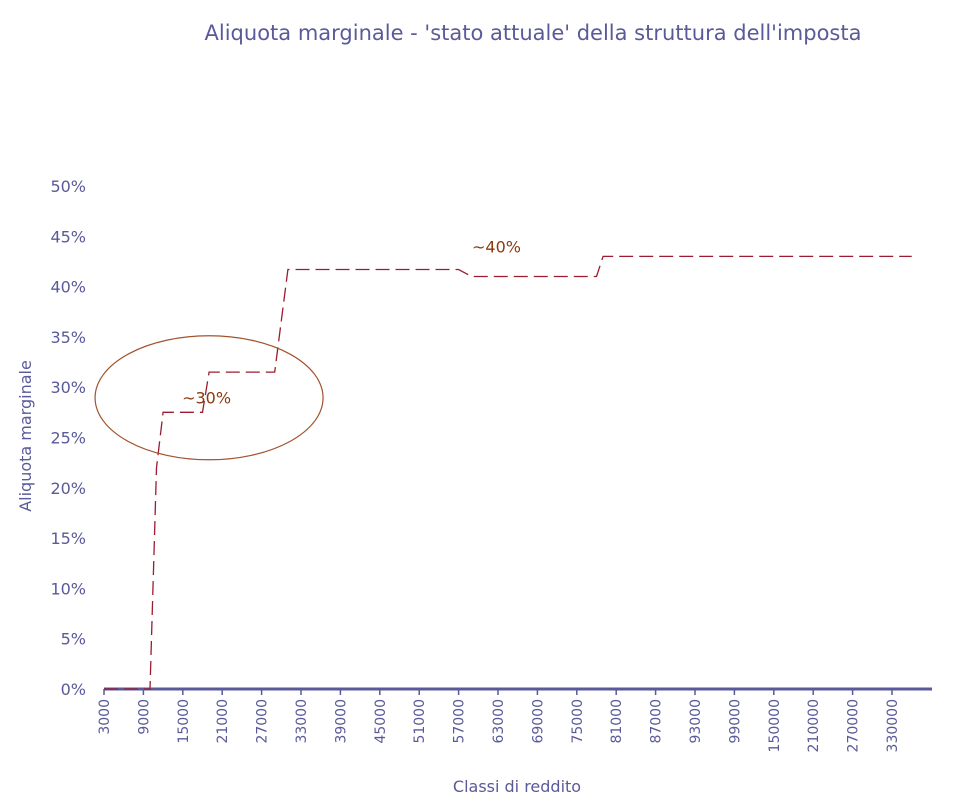 The width and height of the screenshot is (959, 803). What do you see at coordinates (105, 717) in the screenshot?
I see `x-tick-label: 3000` at bounding box center [105, 717].